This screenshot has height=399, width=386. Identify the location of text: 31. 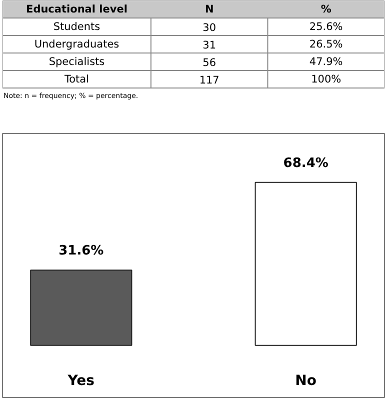
(209, 45).